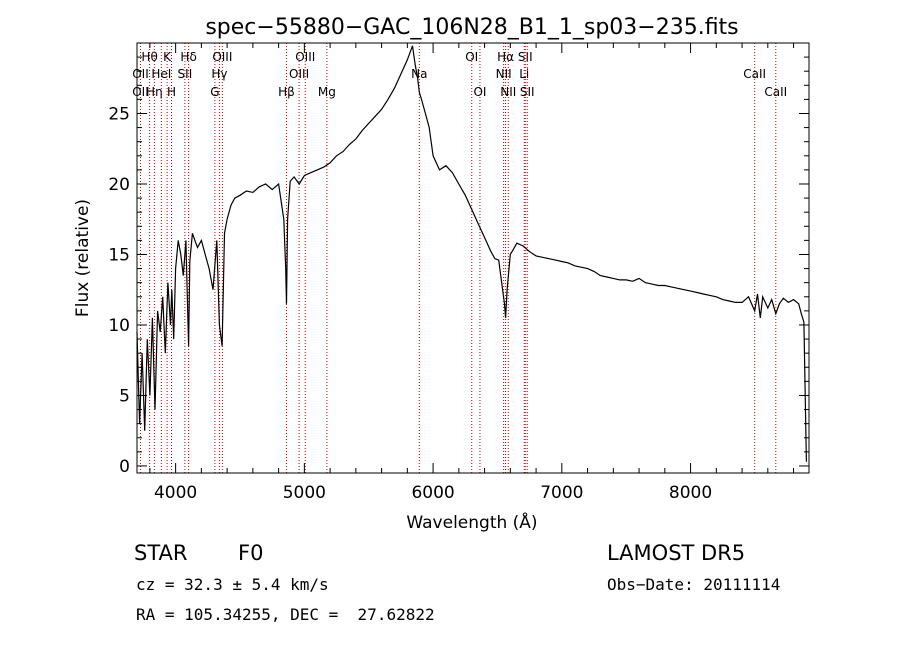 This screenshot has width=900, height=649. What do you see at coordinates (149, 57) in the screenshot?
I see `line-label: Hθ` at bounding box center [149, 57].